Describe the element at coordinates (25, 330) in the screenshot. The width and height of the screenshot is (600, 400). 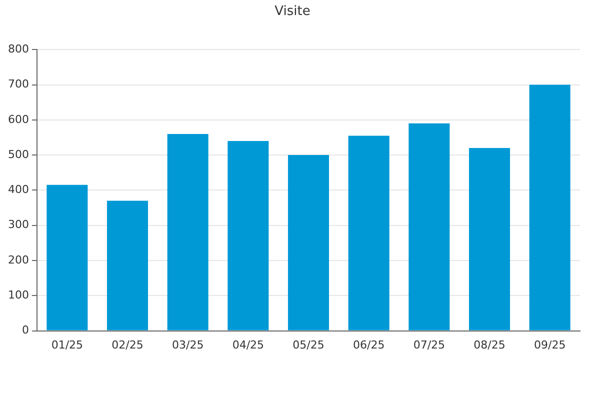
I see `y-tick-label: 0` at that location.